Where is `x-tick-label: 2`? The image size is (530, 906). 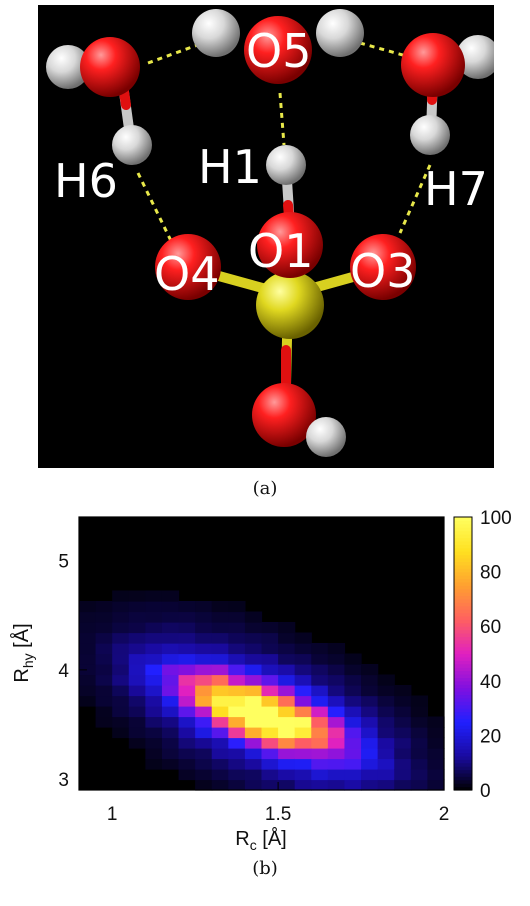
x-tick-label: 2 is located at coordinates (444, 814).